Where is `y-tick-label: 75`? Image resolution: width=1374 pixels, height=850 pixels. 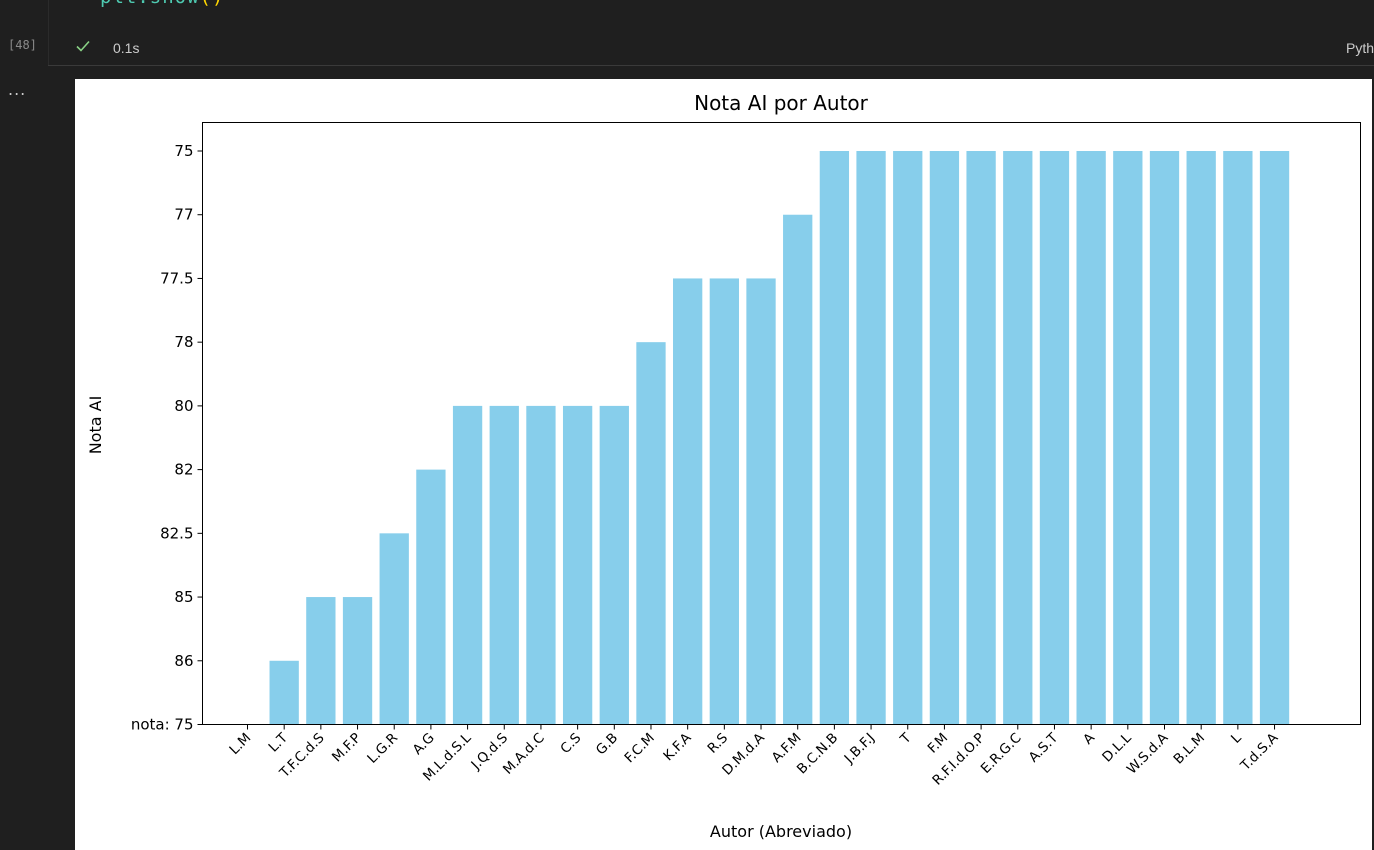 y-tick-label: 75 is located at coordinates (183, 151).